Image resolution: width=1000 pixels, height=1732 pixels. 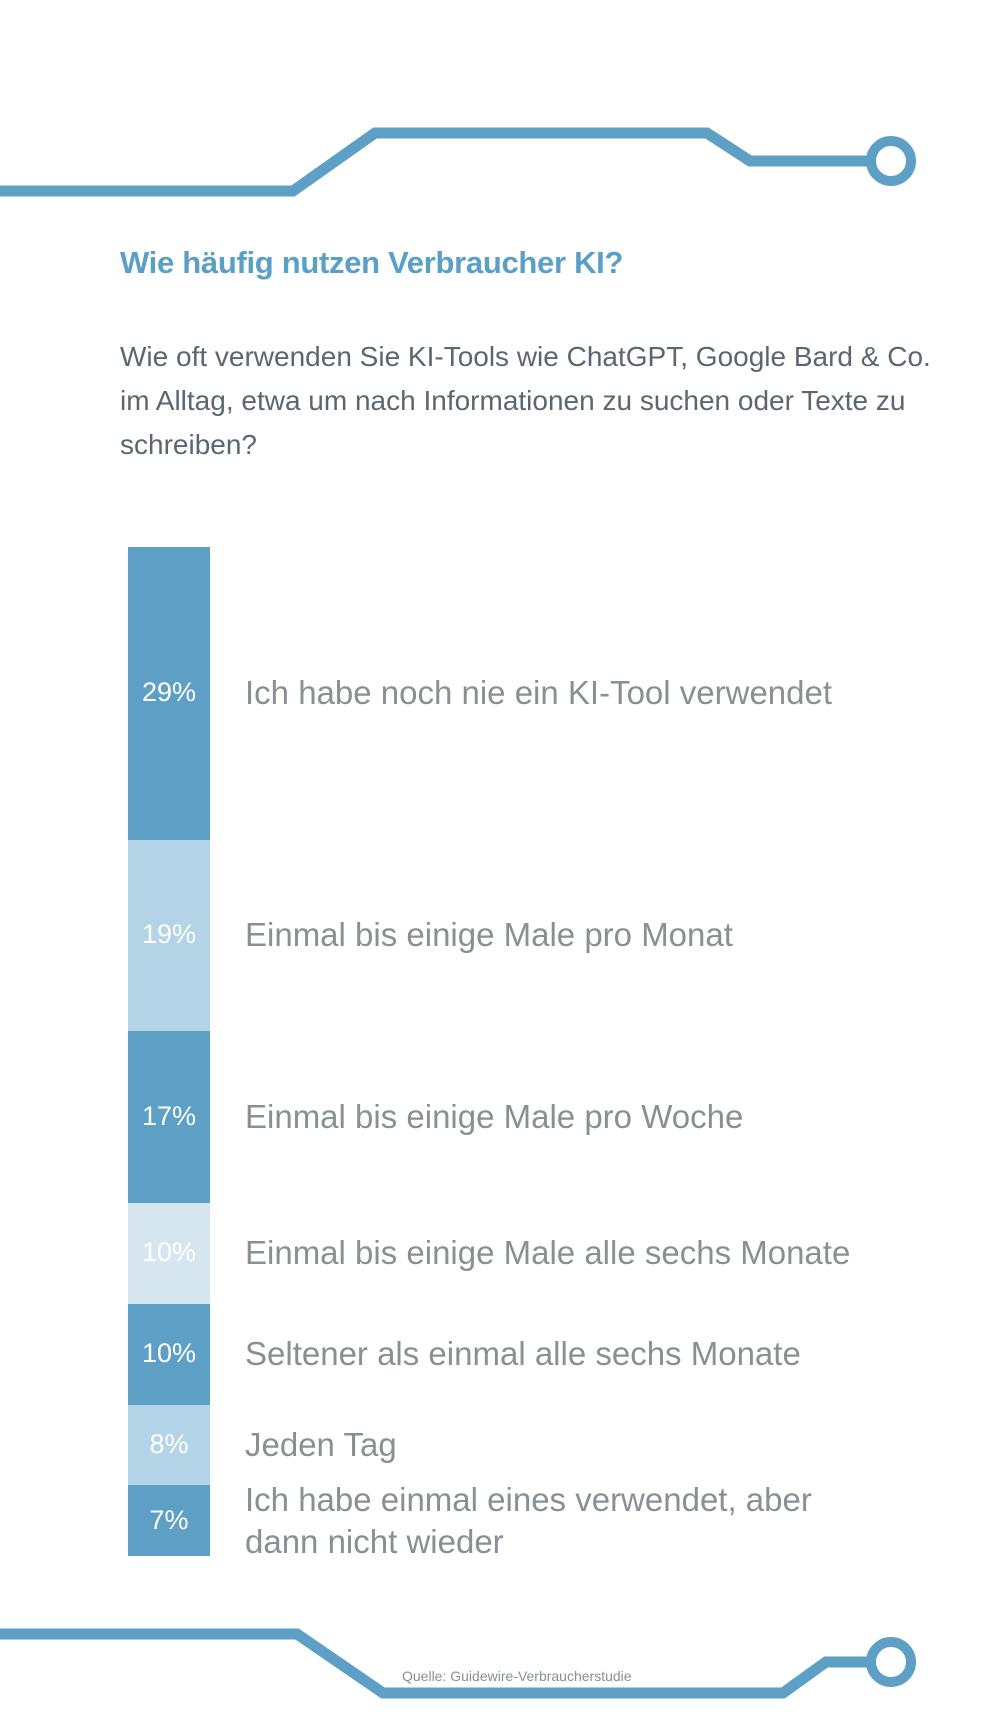 What do you see at coordinates (489, 935) in the screenshot?
I see `category-label: Einmal bis einige Male pro Monat` at bounding box center [489, 935].